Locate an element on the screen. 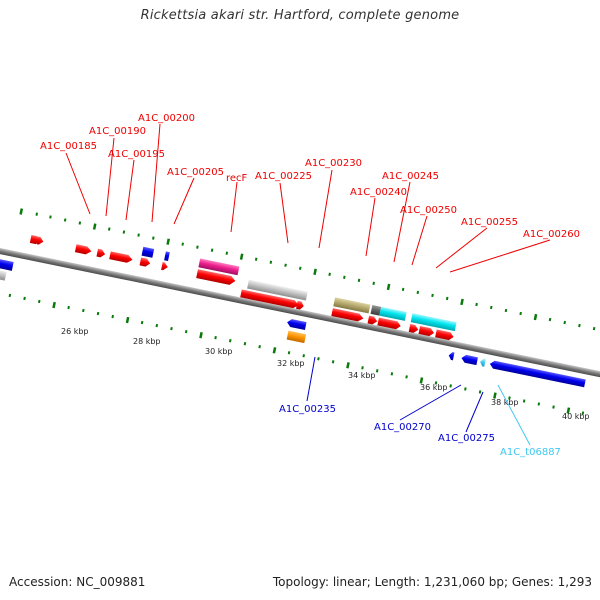 The height and width of the screenshot is (600, 600). tick-label: 38 kbp is located at coordinates (505, 402).